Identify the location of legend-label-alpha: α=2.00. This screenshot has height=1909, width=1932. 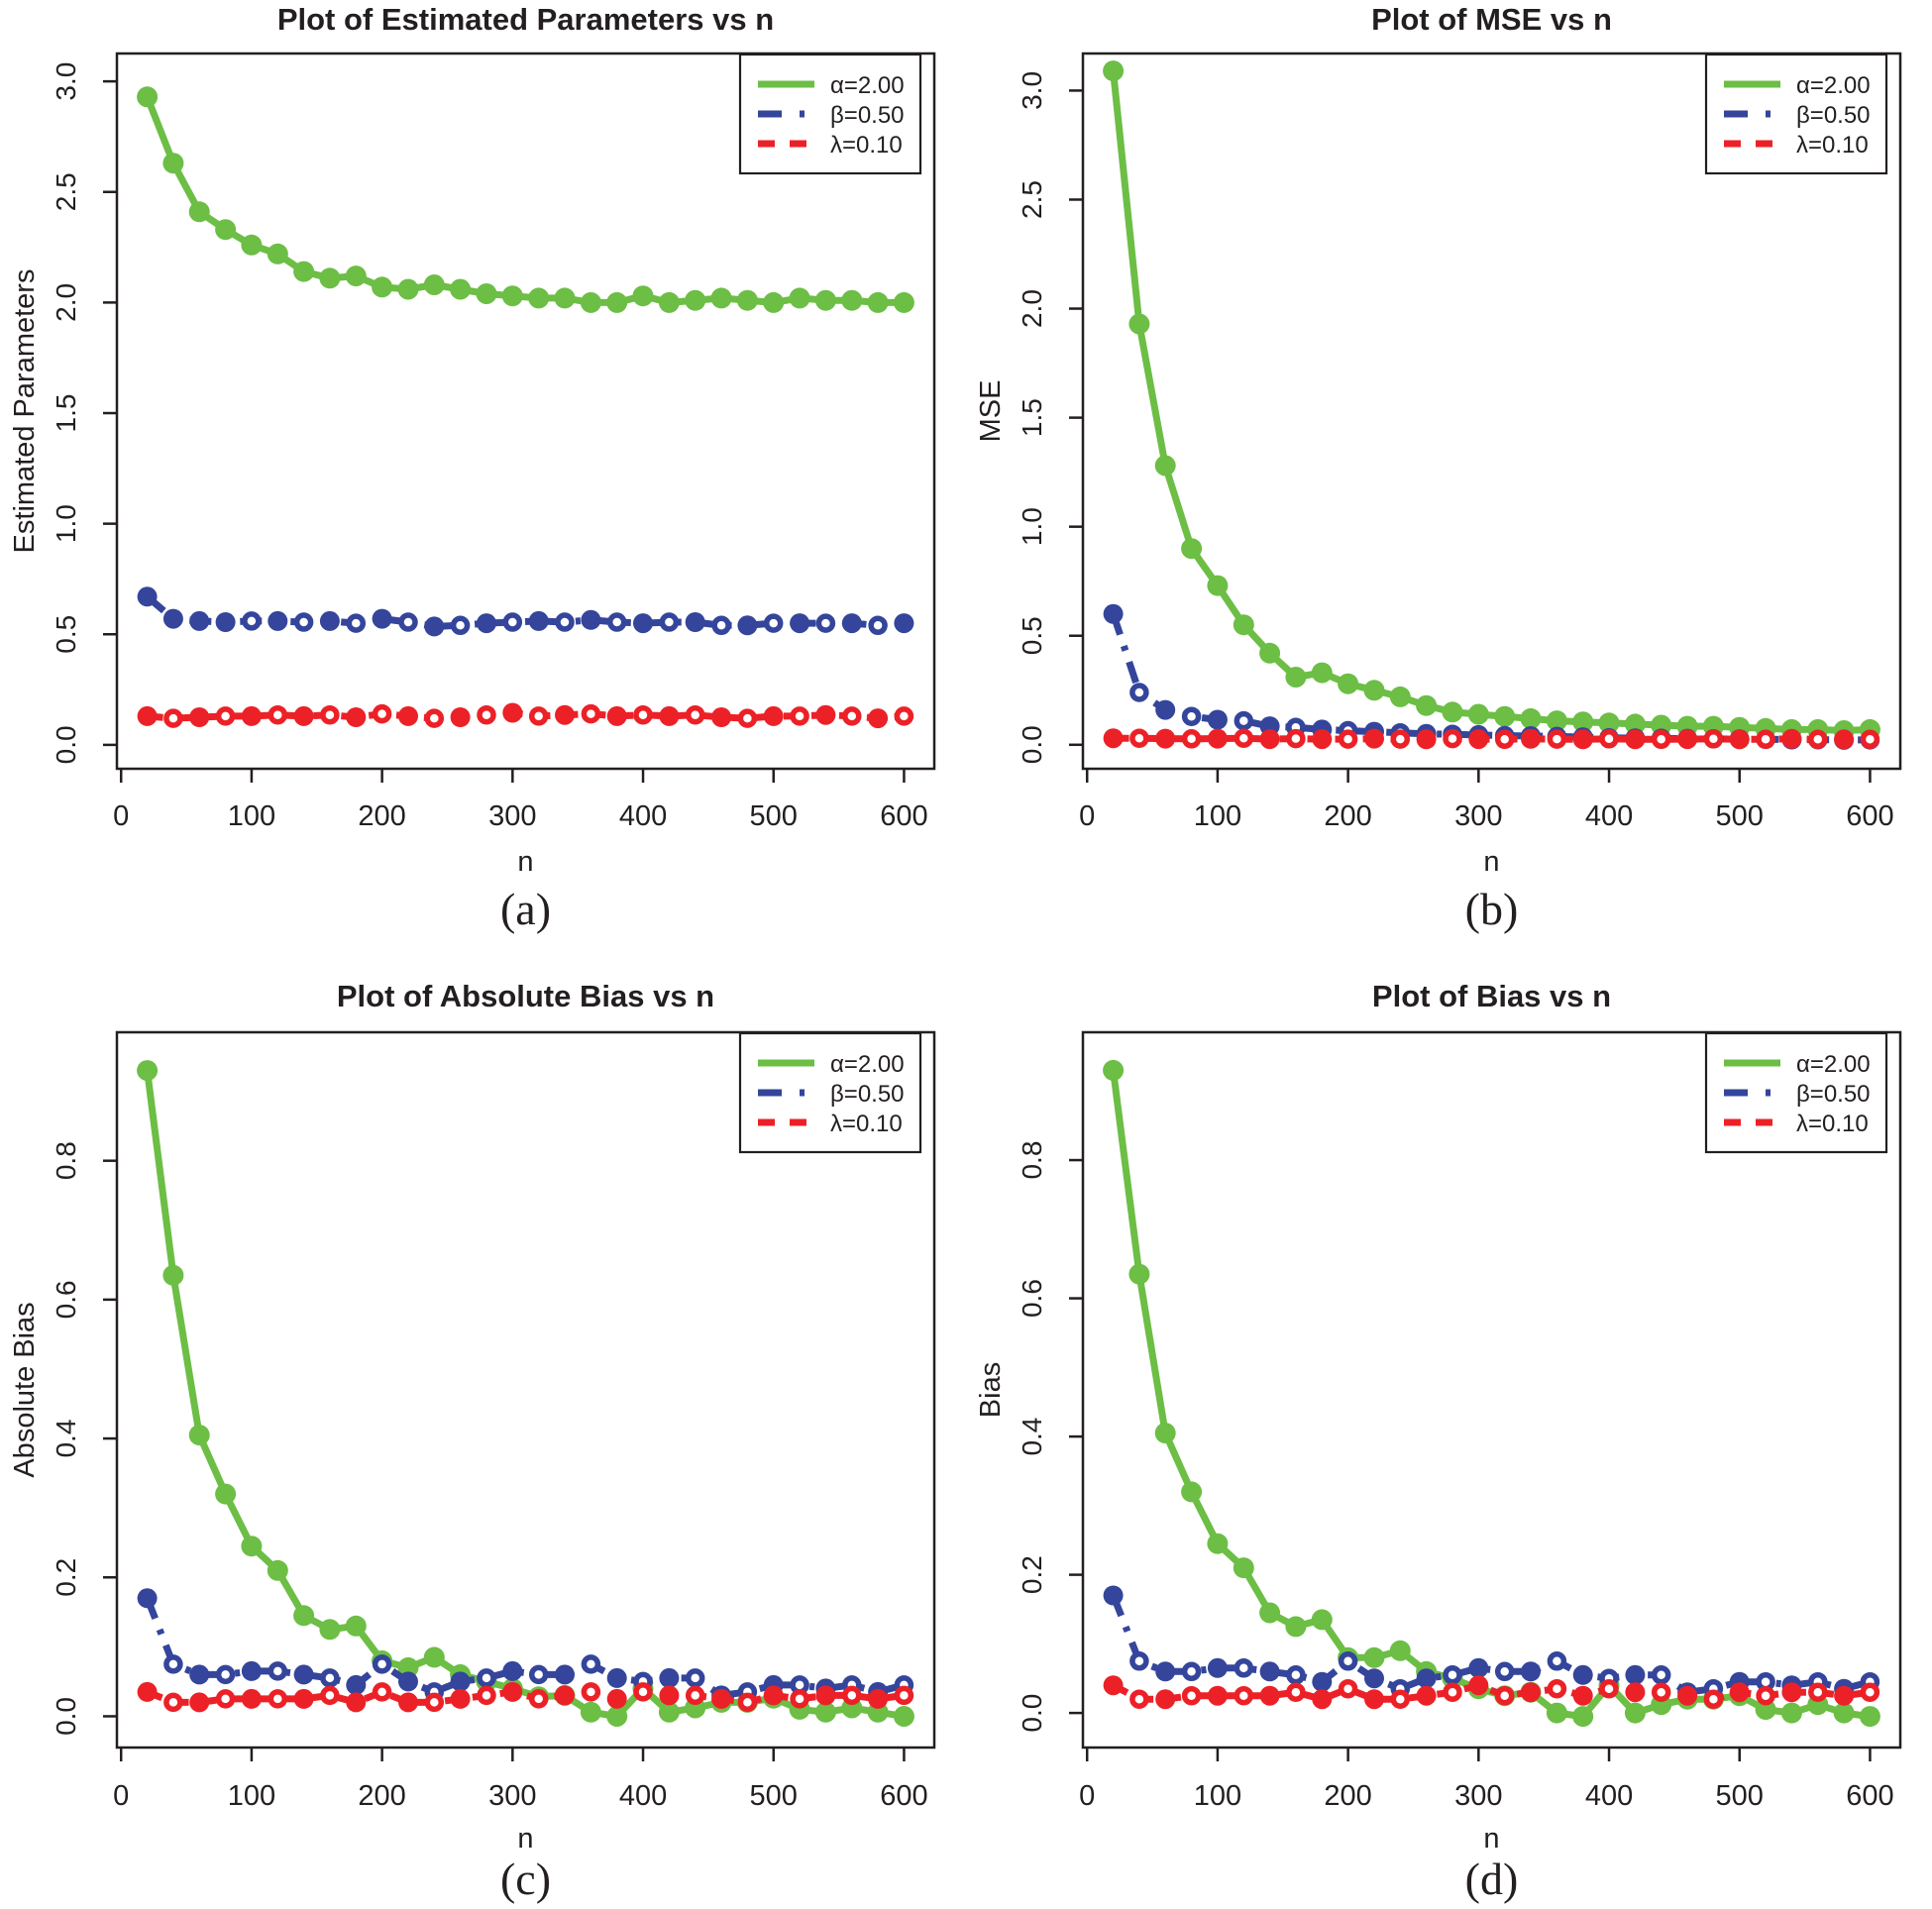
(867, 85).